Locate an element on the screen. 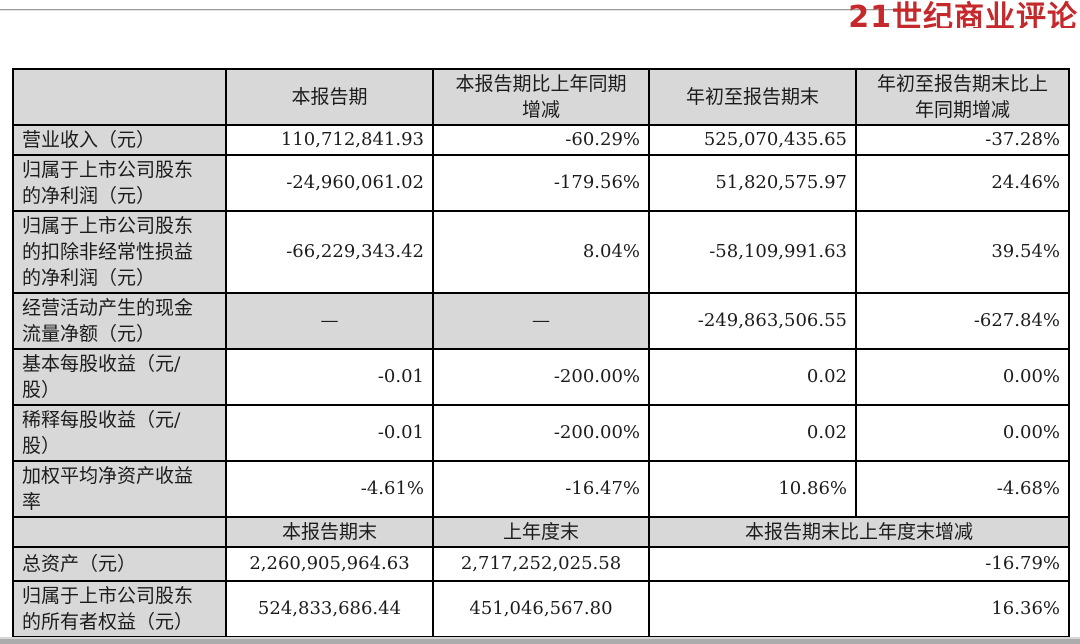 This screenshot has height=644, width=1080. cell-value: 39.54% is located at coordinates (962, 252).